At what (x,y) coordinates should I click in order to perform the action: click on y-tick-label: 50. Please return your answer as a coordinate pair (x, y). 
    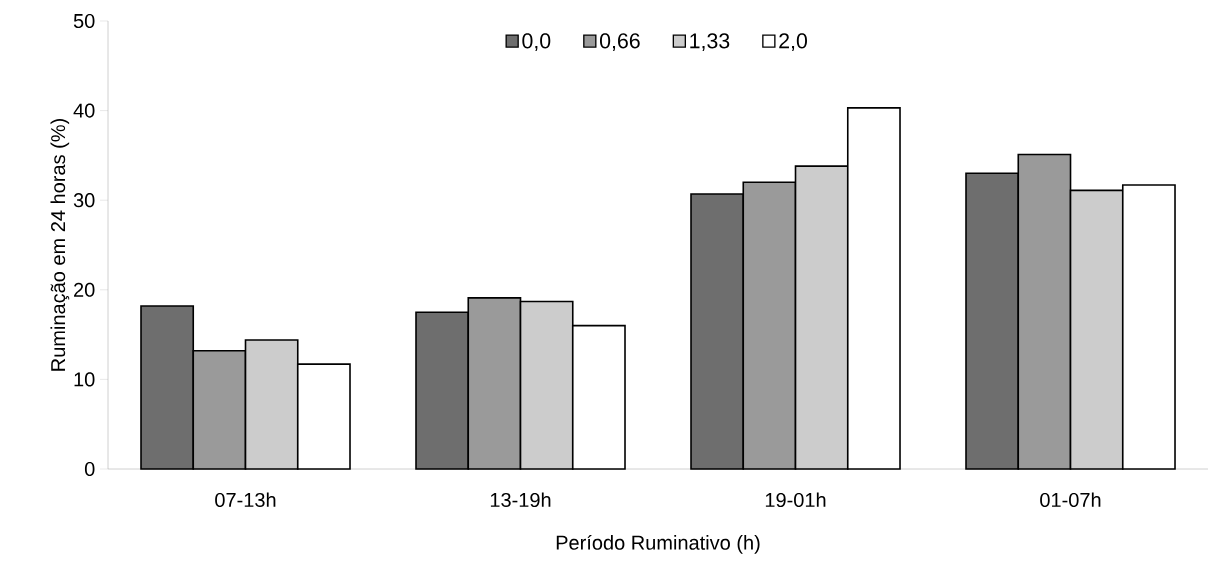
    Looking at the image, I should click on (84, 21).